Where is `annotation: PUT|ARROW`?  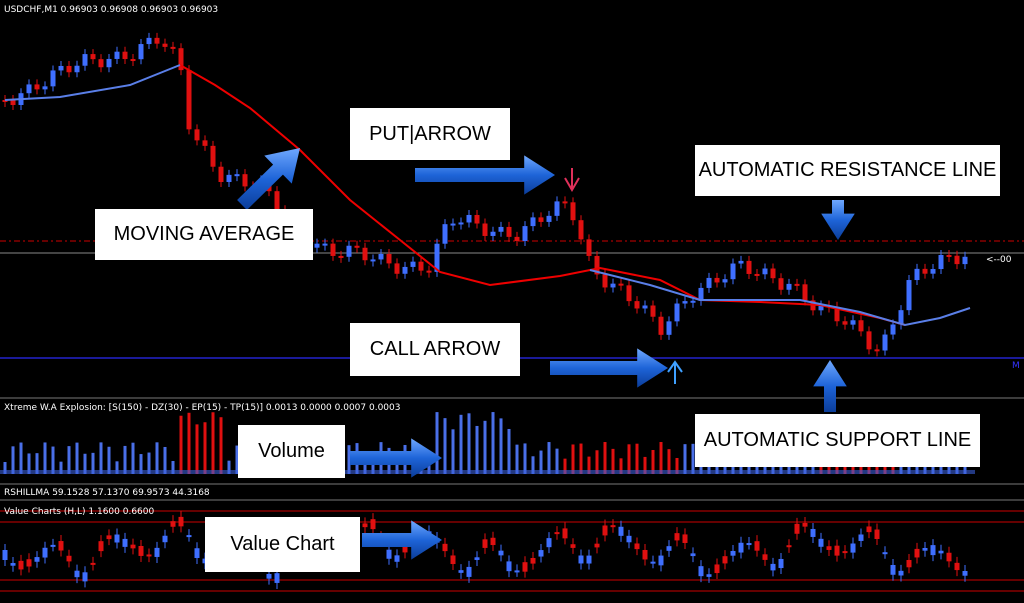 annotation: PUT|ARROW is located at coordinates (430, 134).